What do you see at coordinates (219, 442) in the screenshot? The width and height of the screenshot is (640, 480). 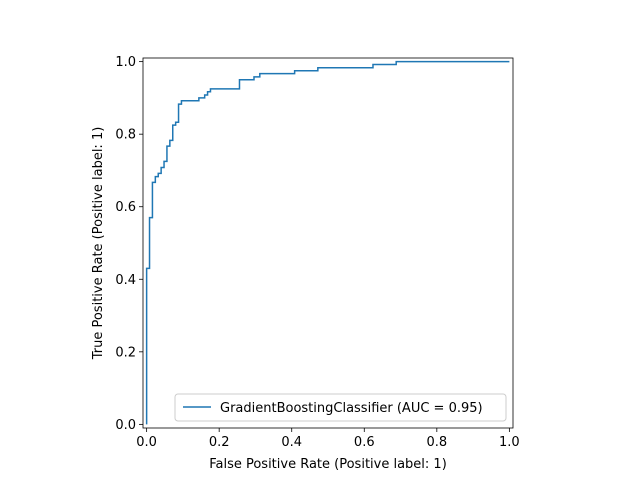 I see `x-tick-label: 0.2` at bounding box center [219, 442].